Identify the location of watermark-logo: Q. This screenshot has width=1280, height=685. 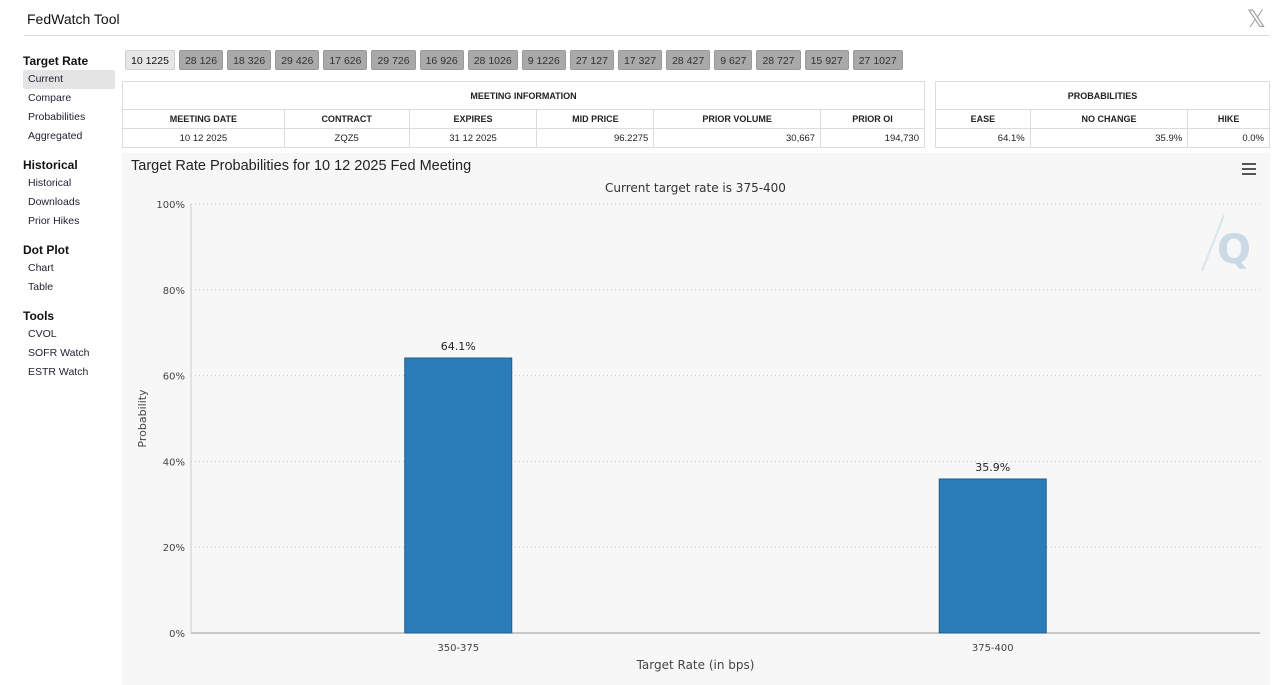
(1234, 250).